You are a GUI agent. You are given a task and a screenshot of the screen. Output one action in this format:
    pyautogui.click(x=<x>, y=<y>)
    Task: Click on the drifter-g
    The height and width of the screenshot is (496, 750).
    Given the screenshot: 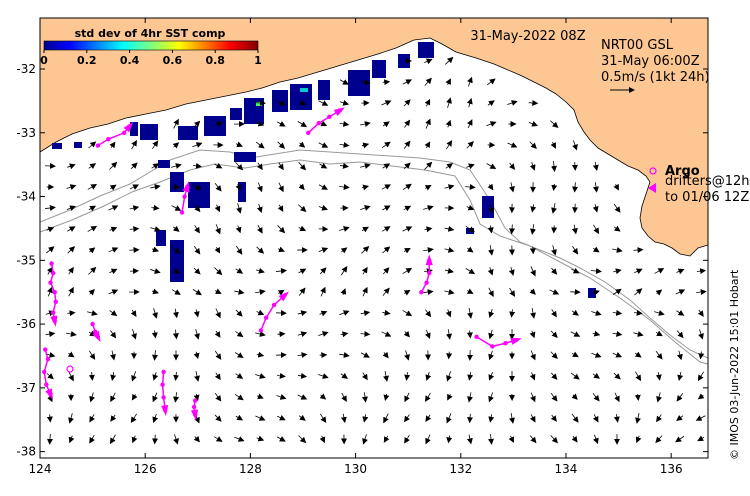 What is the action you would take?
    pyautogui.click(x=426, y=274)
    